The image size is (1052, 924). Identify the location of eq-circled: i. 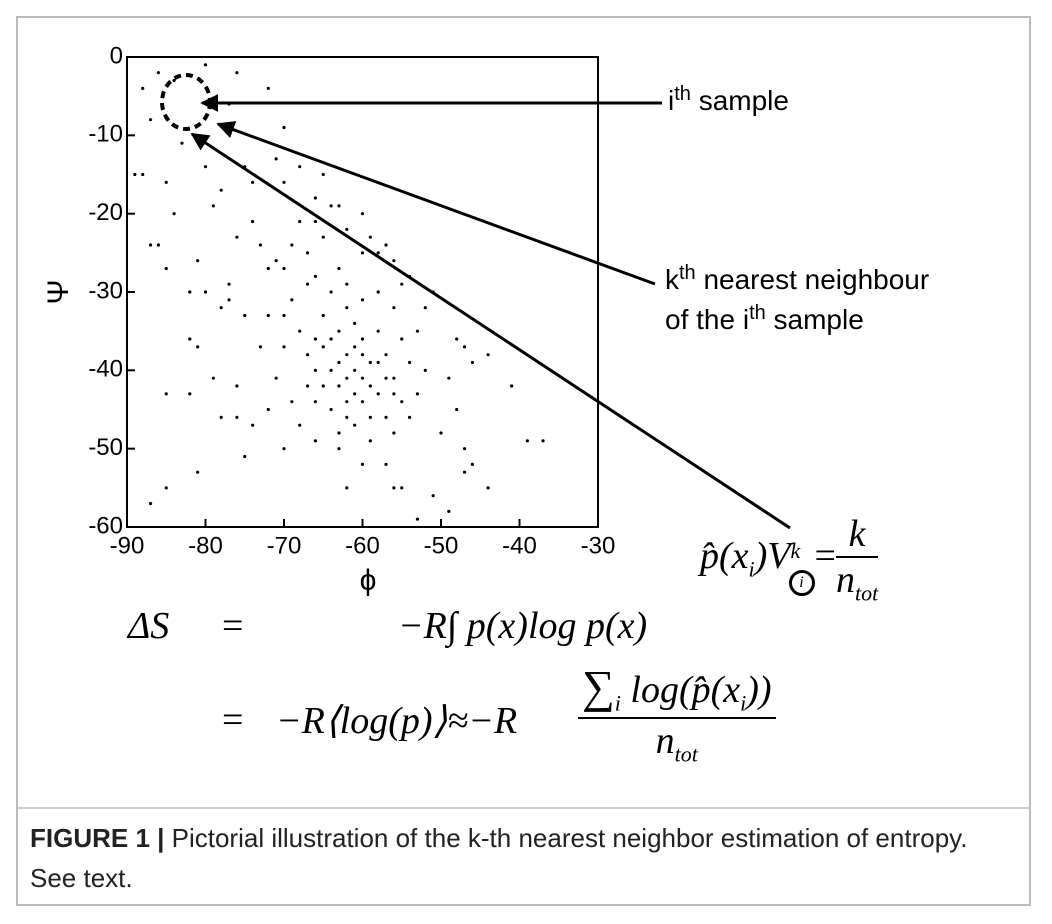
(801, 583).